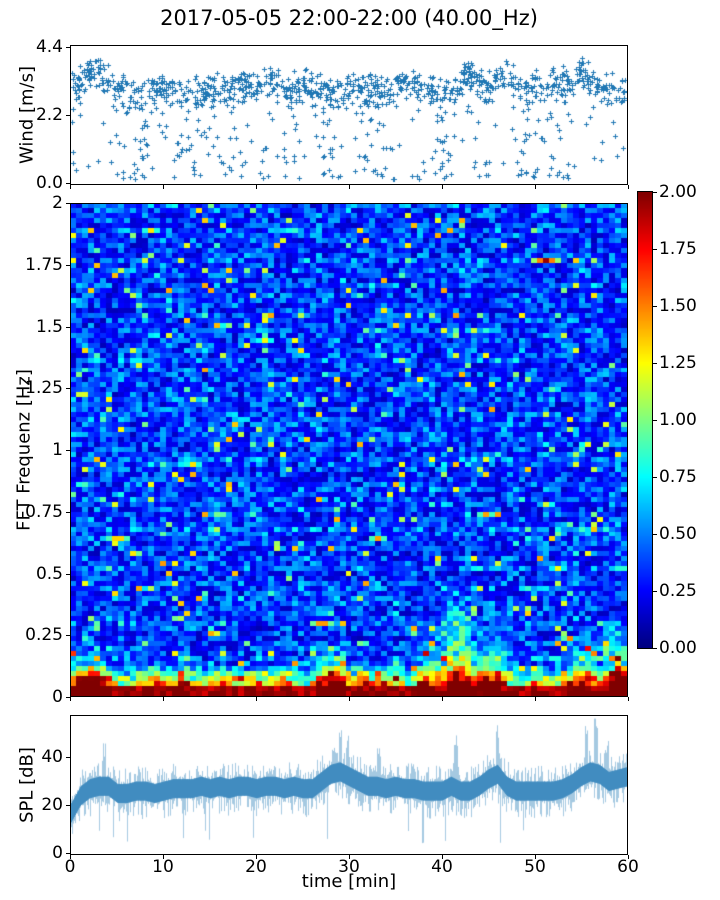 This screenshot has height=900, width=720. I want to click on fft-y-tick-label: 2, so click(57, 203).